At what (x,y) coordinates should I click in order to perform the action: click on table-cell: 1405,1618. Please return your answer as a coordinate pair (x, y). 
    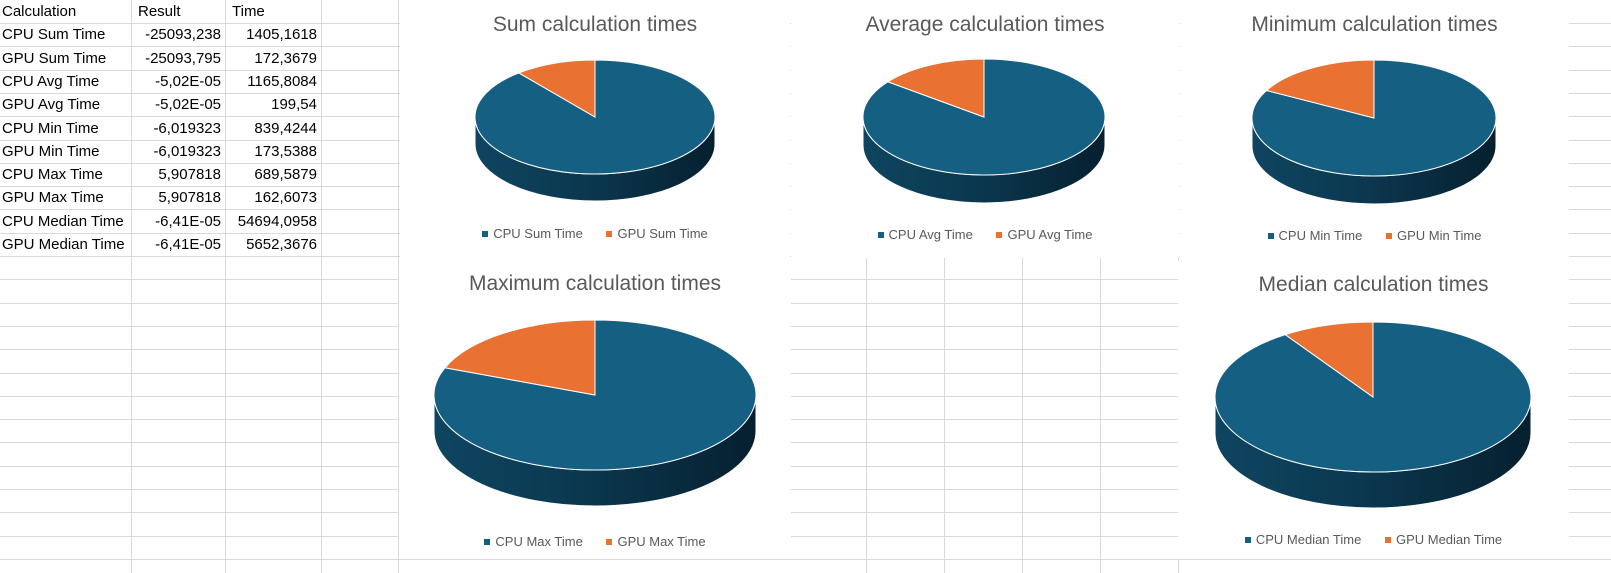
    Looking at the image, I should click on (281, 35).